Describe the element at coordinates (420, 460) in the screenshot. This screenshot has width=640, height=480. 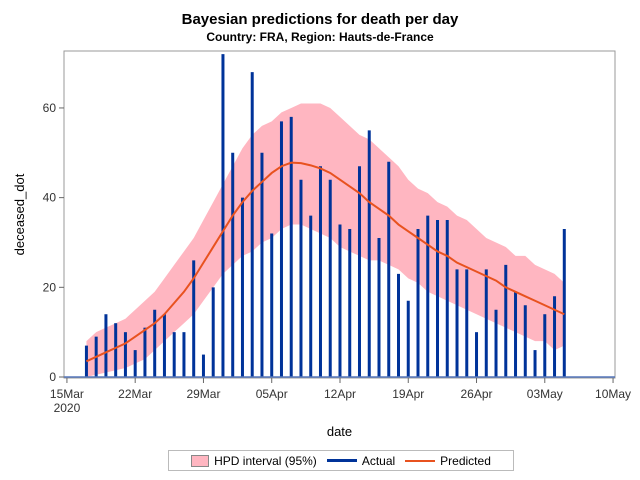
I see `predicted-swatch` at that location.